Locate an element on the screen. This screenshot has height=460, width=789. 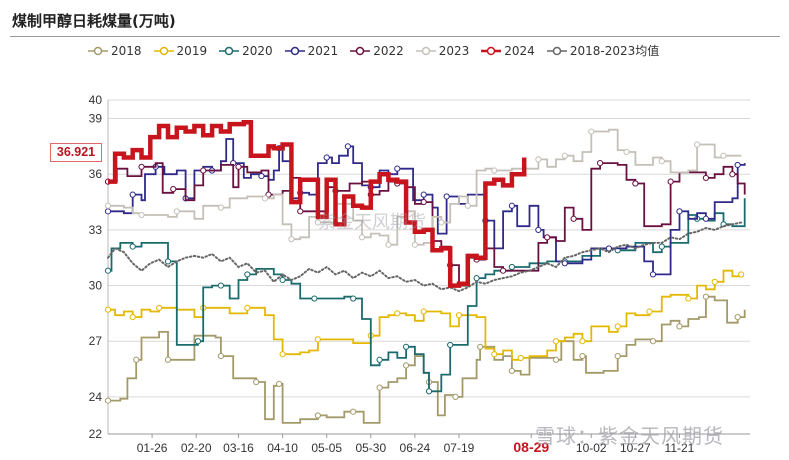
y-tick-label: 40 is located at coordinates (96, 100).